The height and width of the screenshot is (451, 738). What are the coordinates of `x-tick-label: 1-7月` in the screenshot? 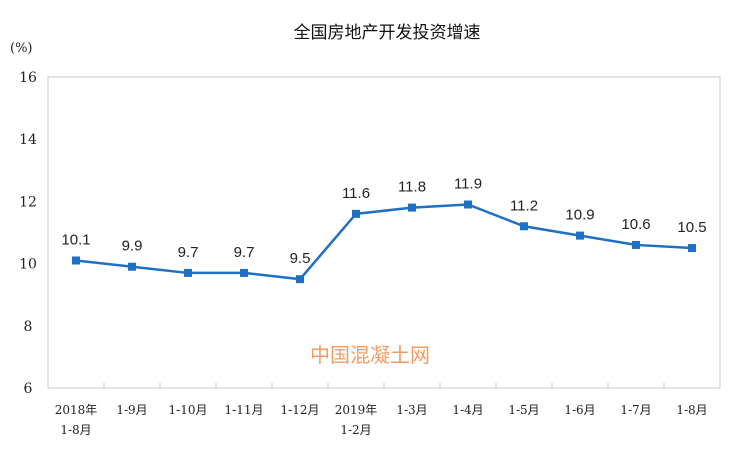 It's located at (635, 410).